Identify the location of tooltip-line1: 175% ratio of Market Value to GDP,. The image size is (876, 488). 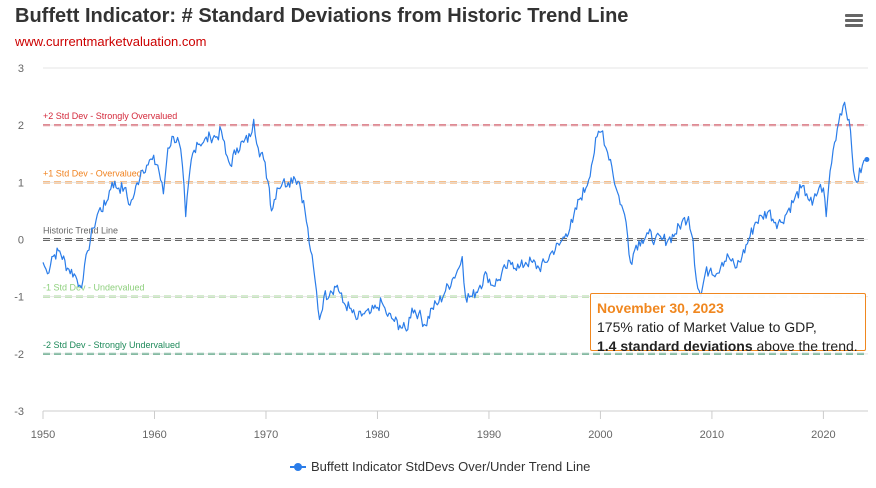
(707, 327).